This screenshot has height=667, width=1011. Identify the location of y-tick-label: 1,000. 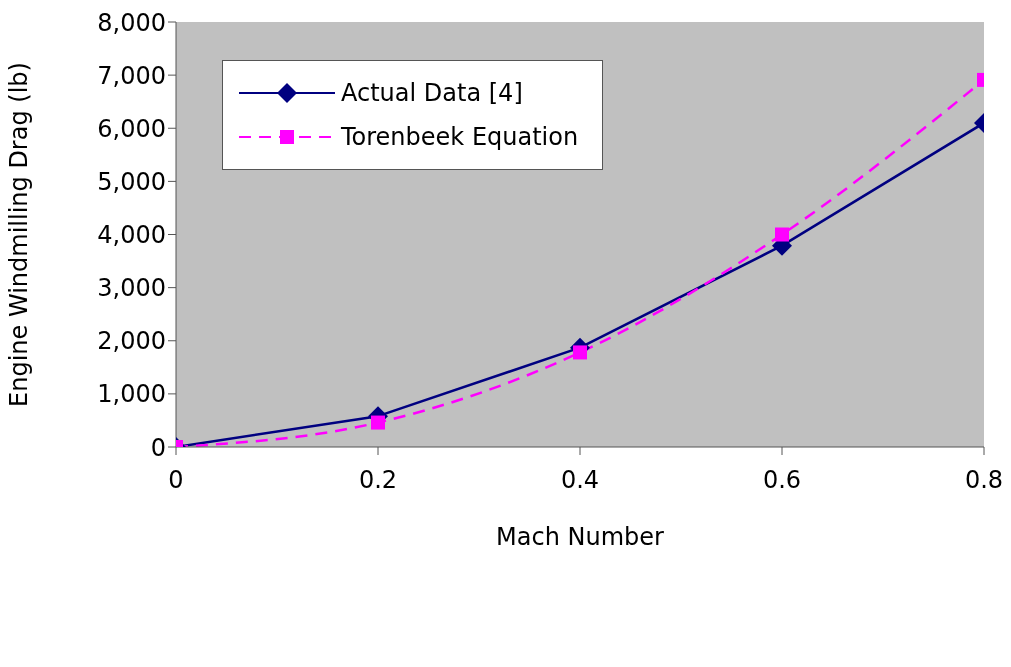
(131, 394).